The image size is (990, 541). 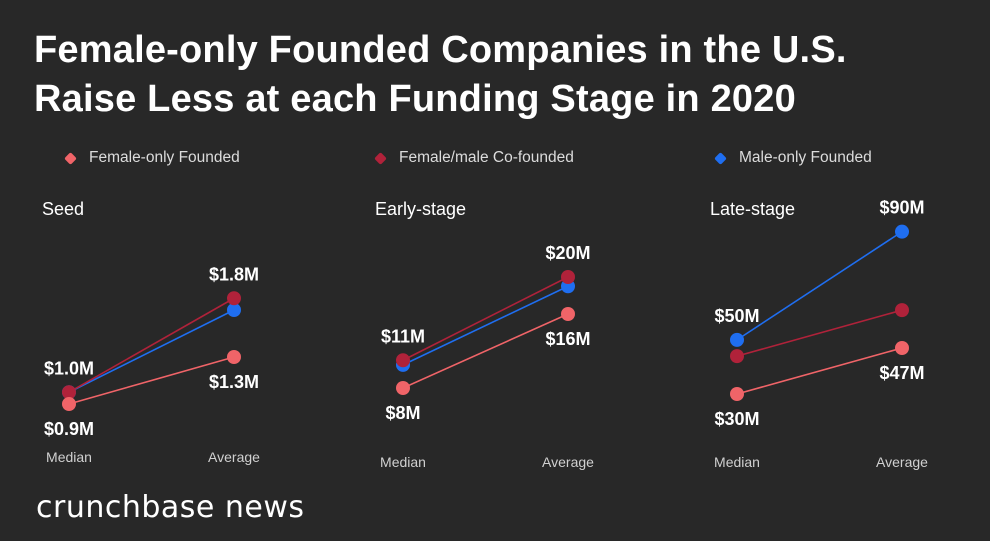 What do you see at coordinates (170, 507) in the screenshot?
I see `crunchbase-news-logo: crunchbase news` at bounding box center [170, 507].